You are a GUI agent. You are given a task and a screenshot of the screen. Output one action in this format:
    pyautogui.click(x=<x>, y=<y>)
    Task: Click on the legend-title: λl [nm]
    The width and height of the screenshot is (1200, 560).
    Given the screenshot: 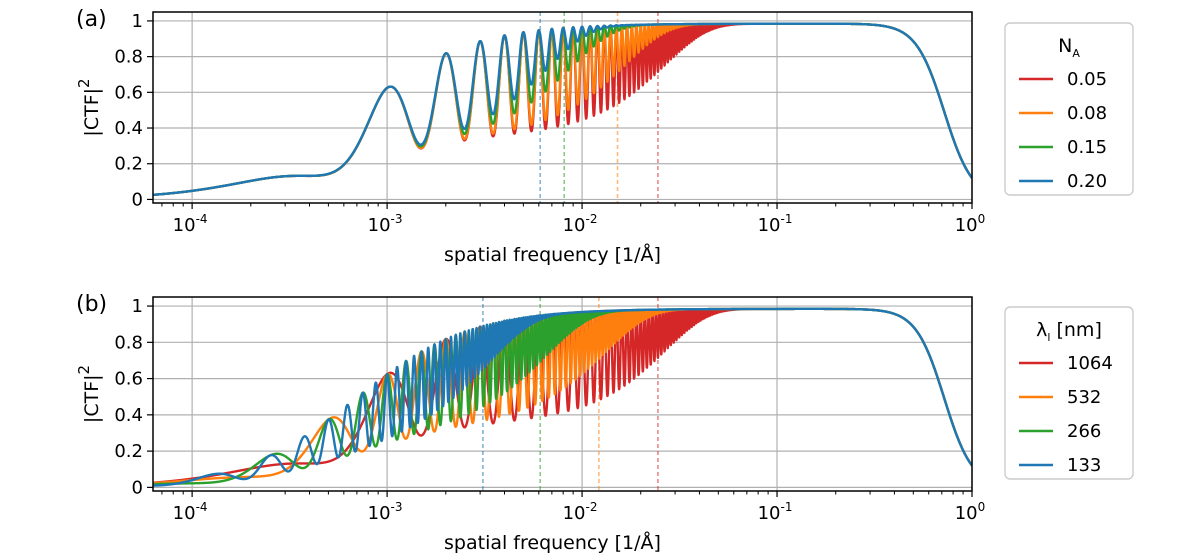 What is the action you would take?
    pyautogui.click(x=1069, y=331)
    